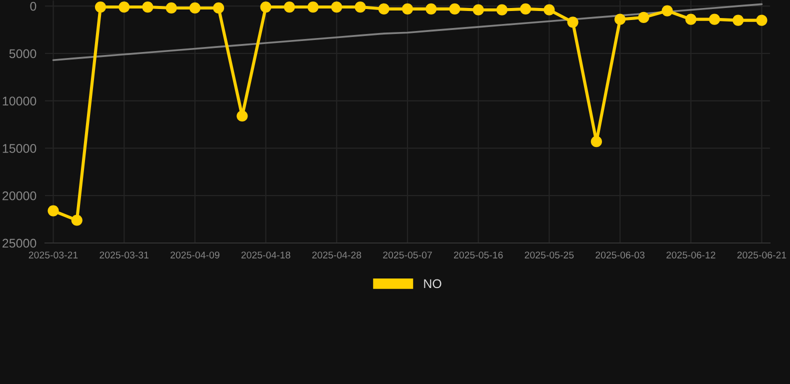  Describe the element at coordinates (19, 101) in the screenshot. I see `y-tick-label: 10000` at that location.